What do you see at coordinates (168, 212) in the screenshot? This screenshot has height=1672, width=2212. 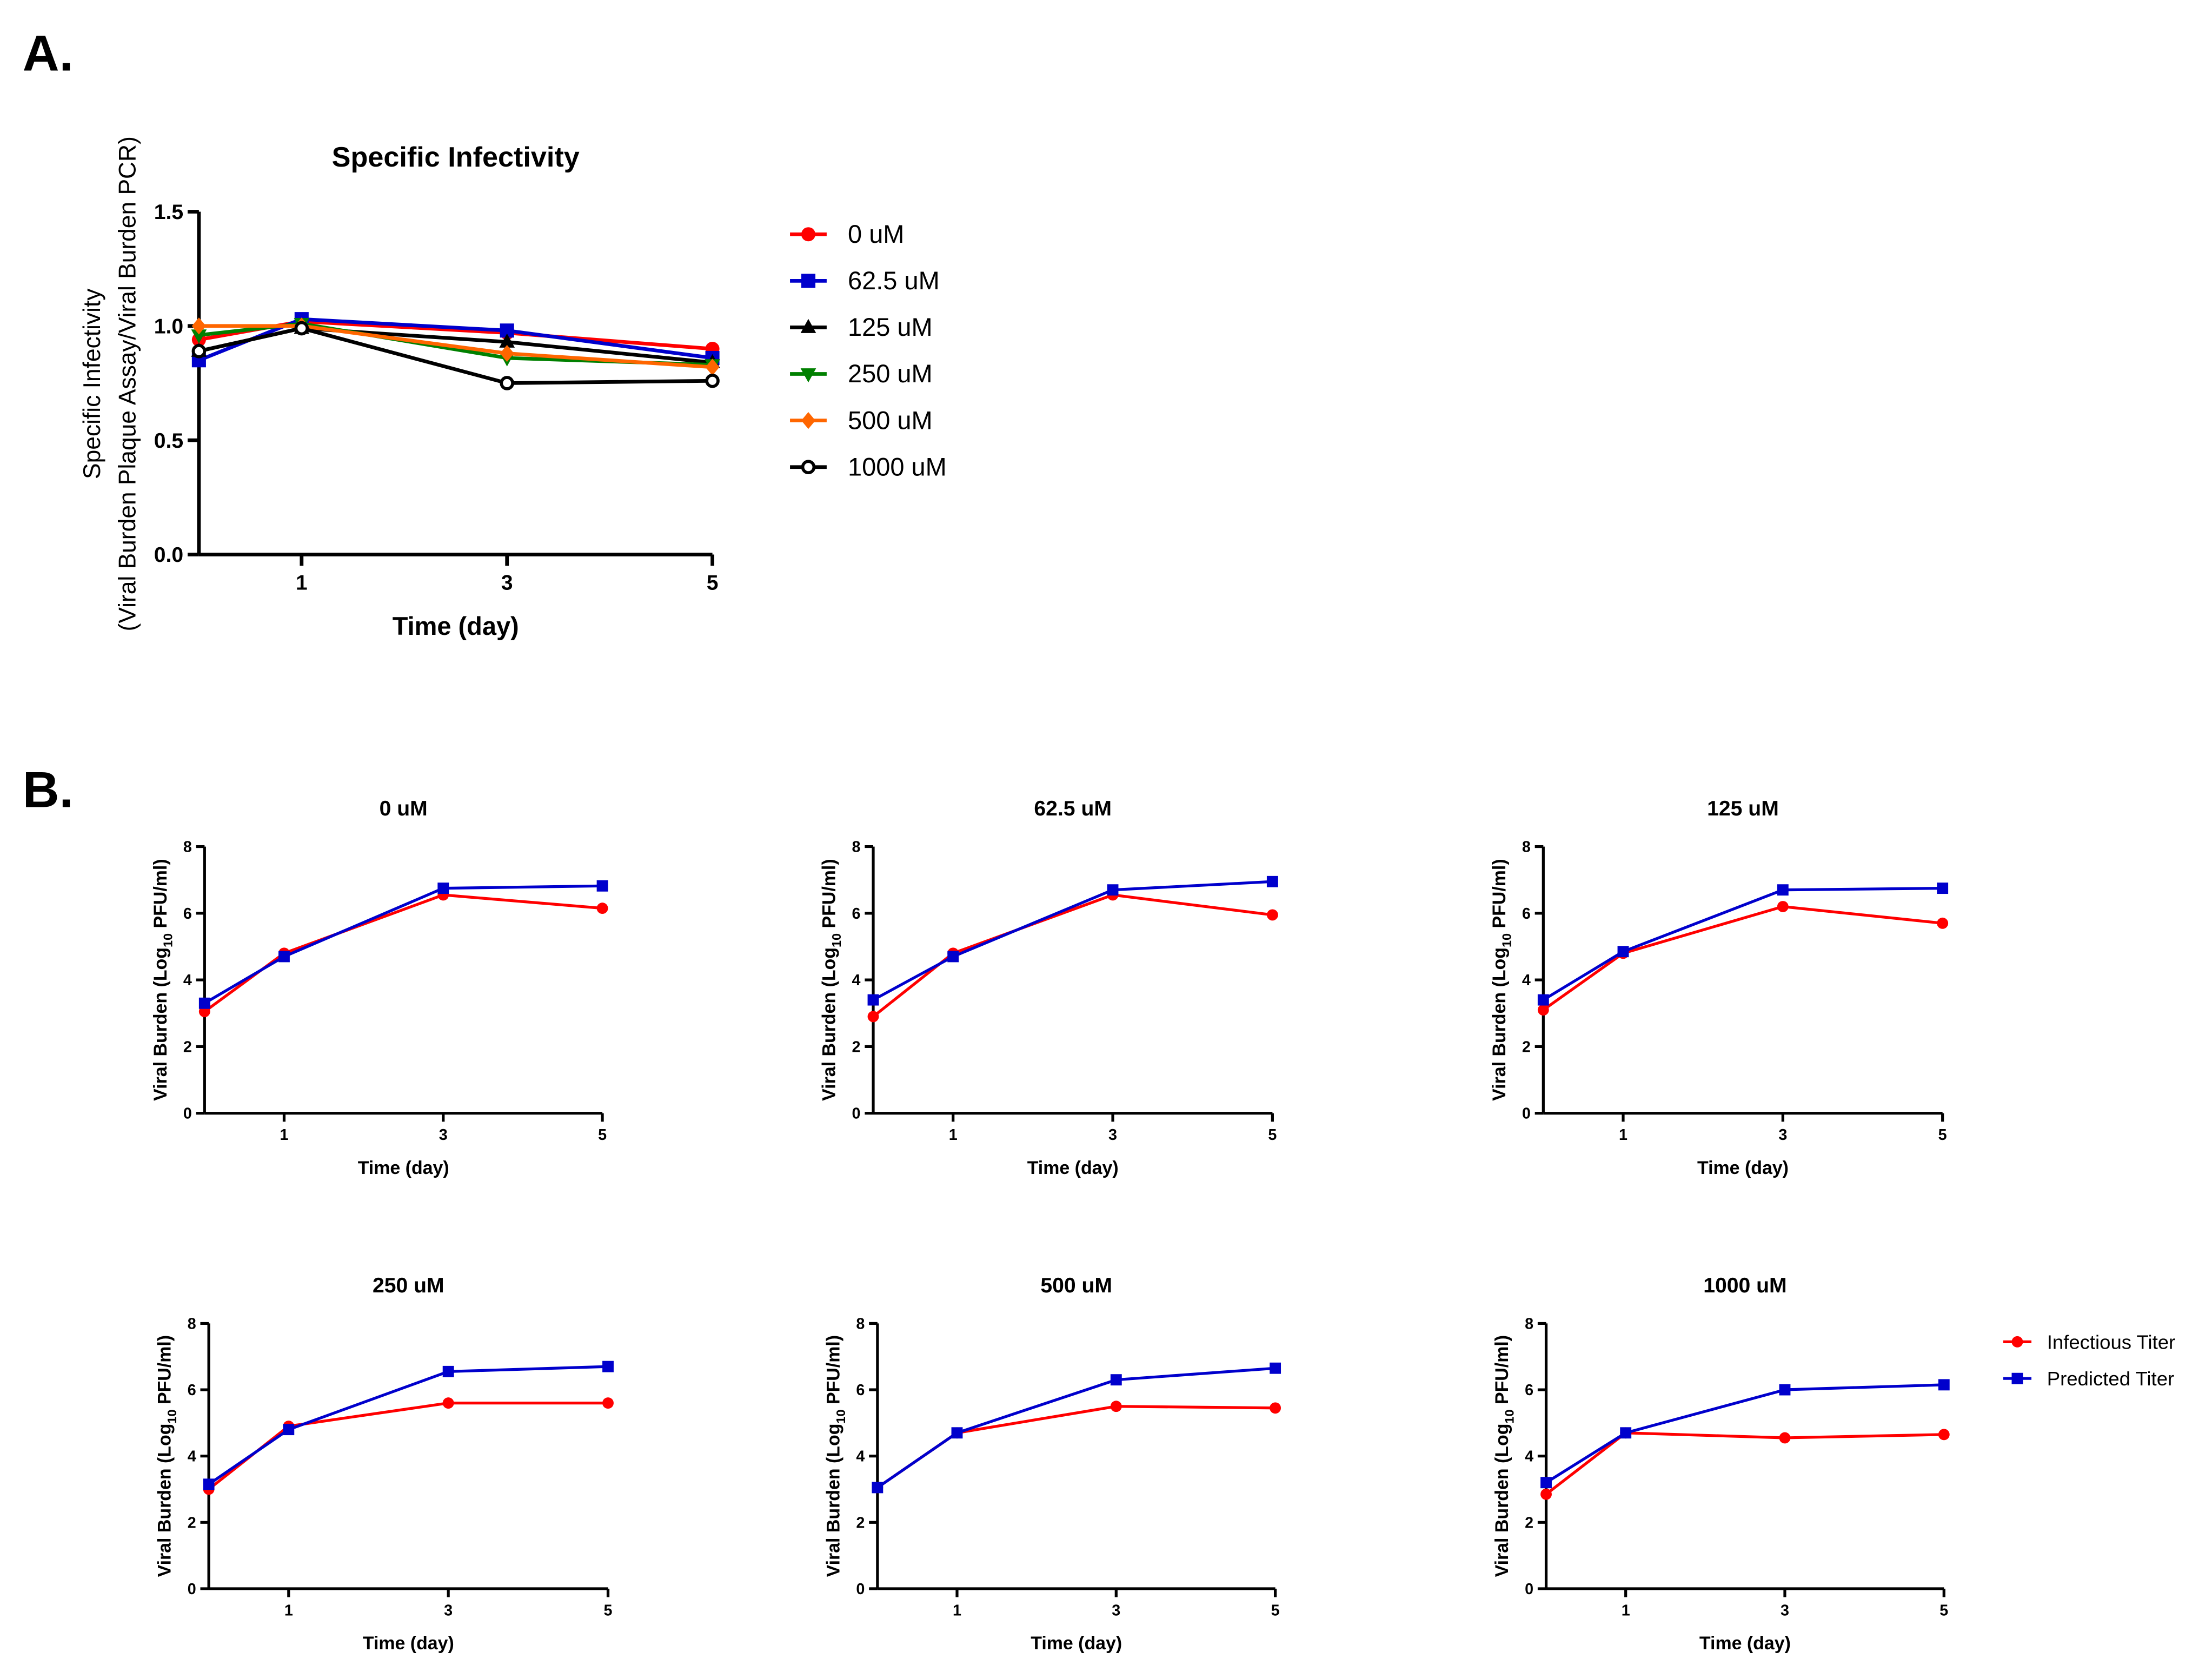 I see `y-tick-label: 1.5` at bounding box center [168, 212].